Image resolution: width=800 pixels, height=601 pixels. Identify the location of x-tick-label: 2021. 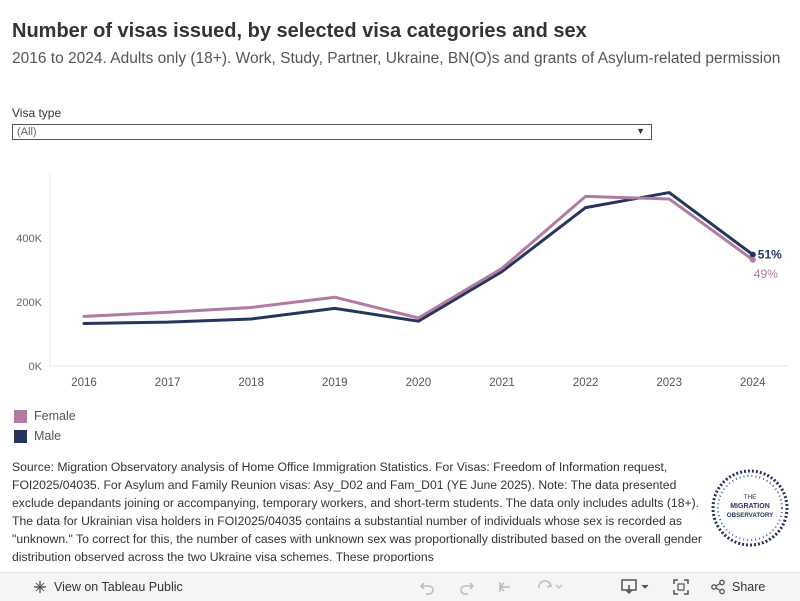
(502, 383).